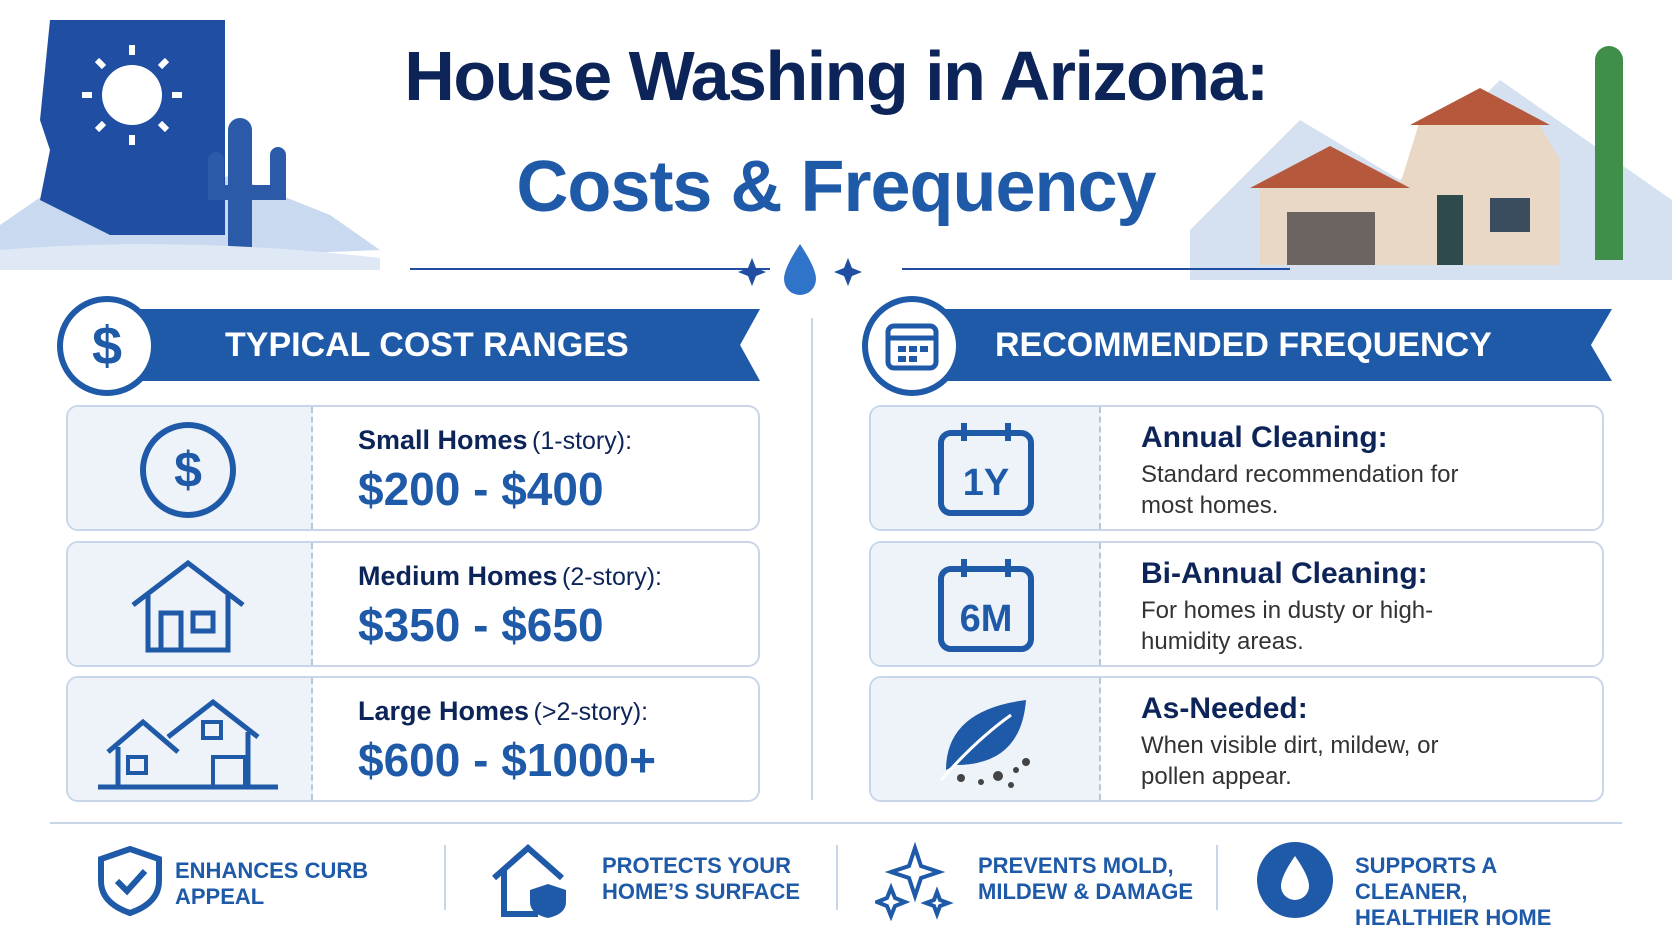 The image size is (1672, 941). What do you see at coordinates (507, 760) in the screenshot?
I see `price-range: $600 - $1000+` at bounding box center [507, 760].